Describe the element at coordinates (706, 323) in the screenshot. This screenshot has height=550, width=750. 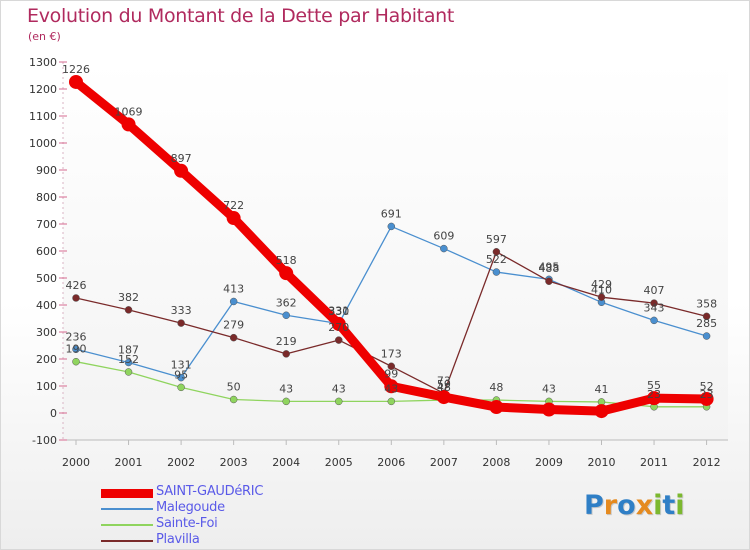
I see `data-label-malegoude: 285` at that location.